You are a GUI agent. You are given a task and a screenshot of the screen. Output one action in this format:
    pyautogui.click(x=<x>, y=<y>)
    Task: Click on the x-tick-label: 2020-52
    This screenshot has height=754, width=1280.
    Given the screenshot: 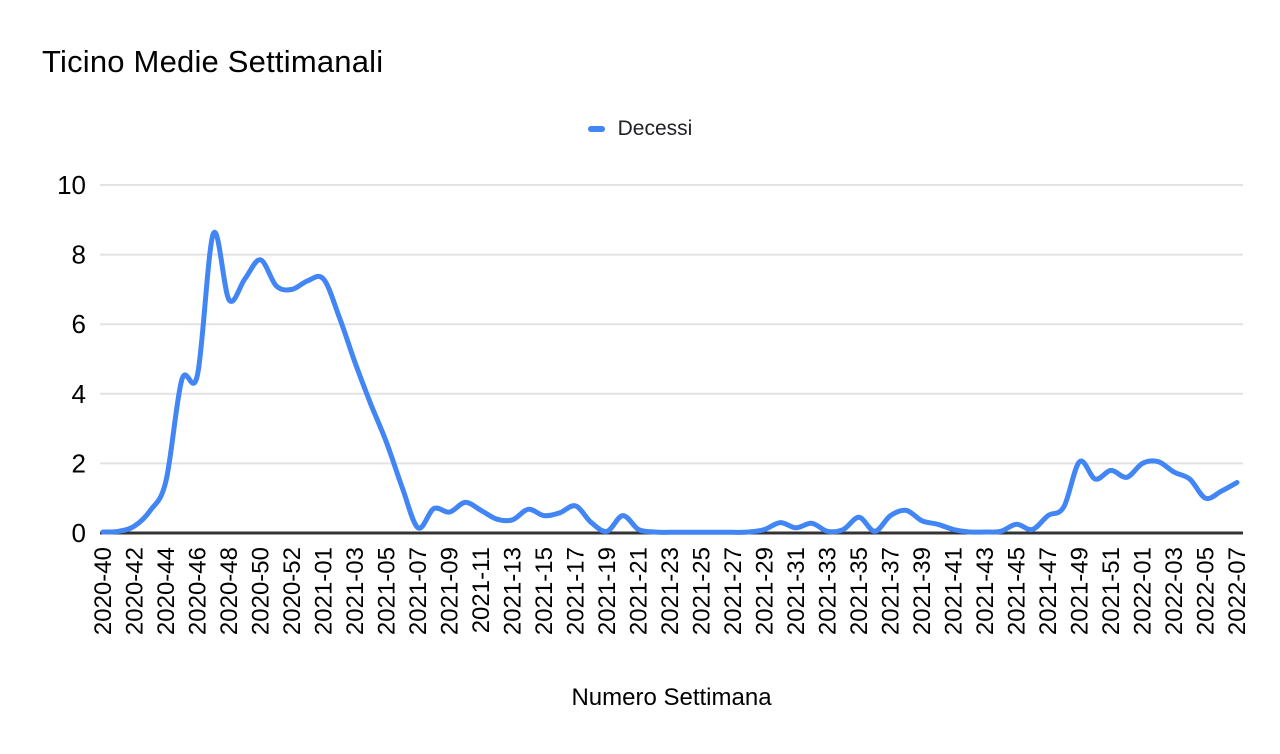 What is the action you would take?
    pyautogui.click(x=292, y=591)
    